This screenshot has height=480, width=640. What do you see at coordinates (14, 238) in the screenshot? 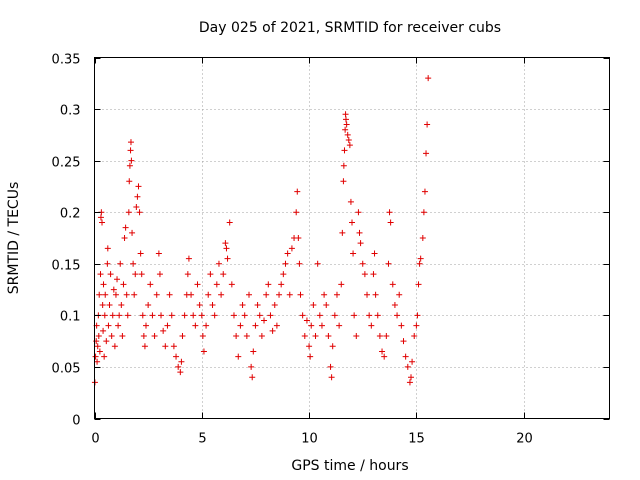
I see `y-axis-label: SRMTID / TECUs` at bounding box center [14, 238].